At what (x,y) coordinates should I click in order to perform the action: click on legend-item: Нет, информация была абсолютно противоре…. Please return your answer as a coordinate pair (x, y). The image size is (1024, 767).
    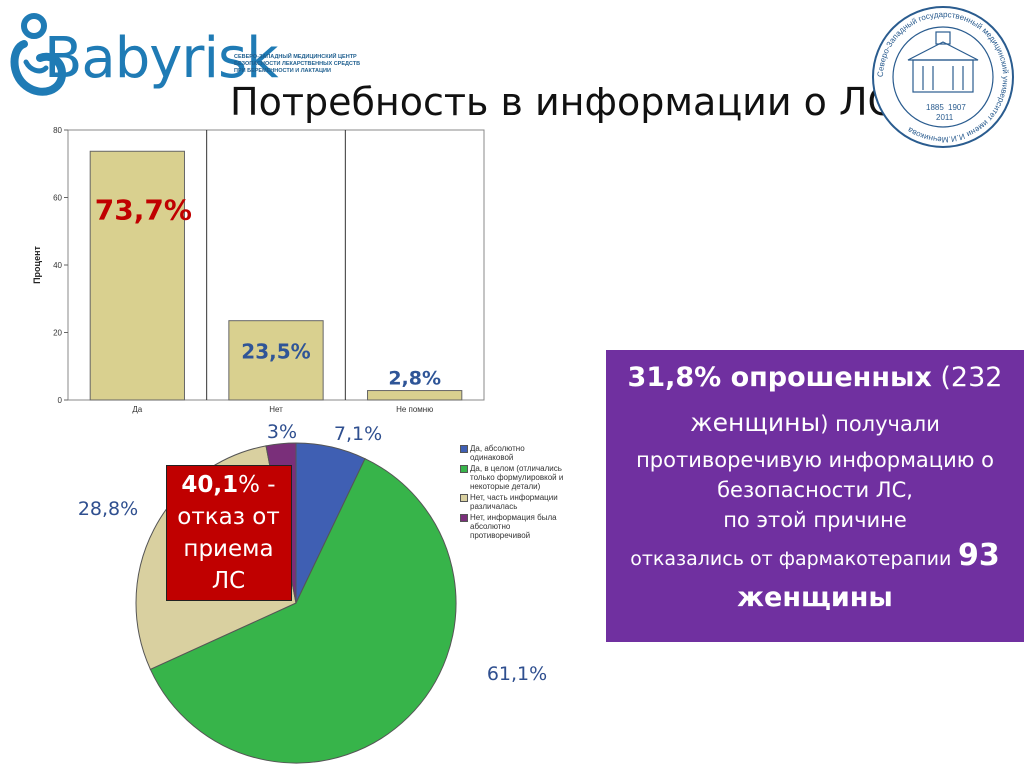
    Looking at the image, I should click on (530, 526).